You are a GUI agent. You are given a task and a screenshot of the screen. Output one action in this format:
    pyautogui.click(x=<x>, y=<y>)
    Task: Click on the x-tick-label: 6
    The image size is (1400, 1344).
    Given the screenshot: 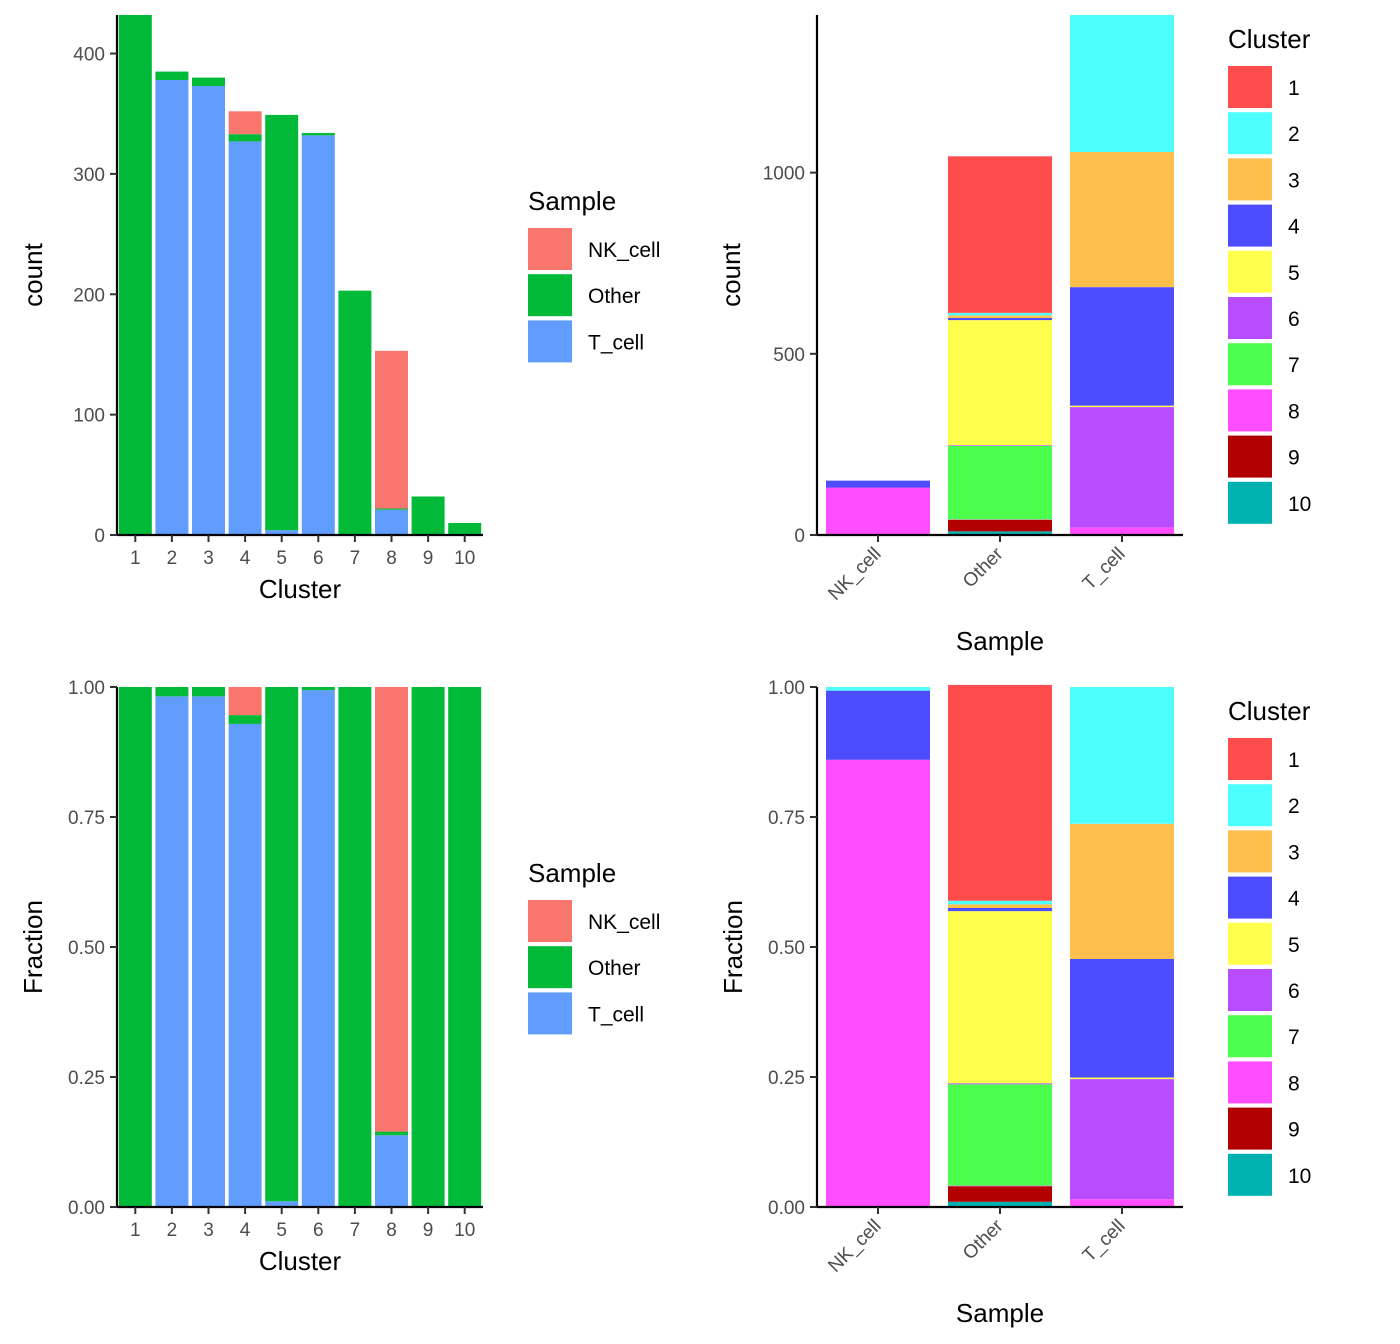 What is the action you would take?
    pyautogui.click(x=318, y=1230)
    